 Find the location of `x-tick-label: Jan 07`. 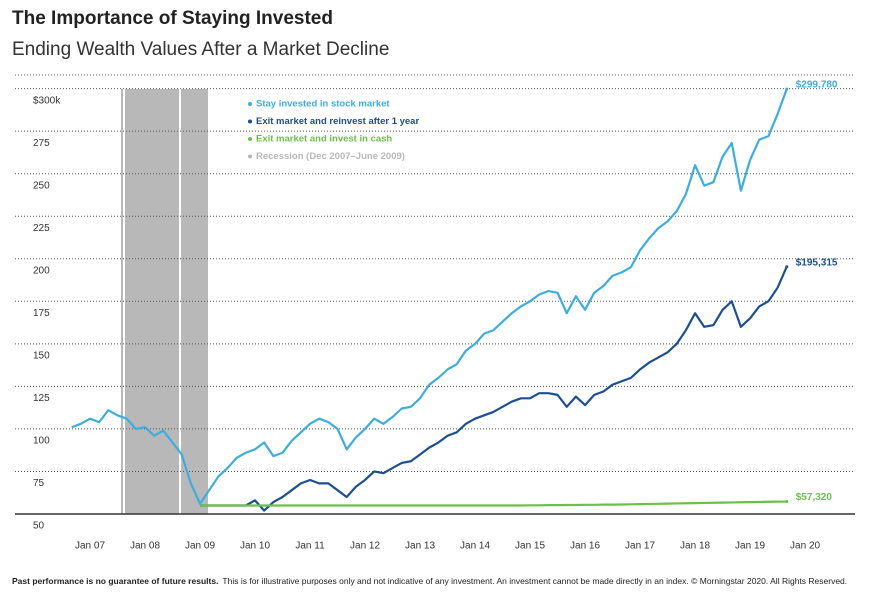

x-tick-label: Jan 07 is located at coordinates (90, 546).